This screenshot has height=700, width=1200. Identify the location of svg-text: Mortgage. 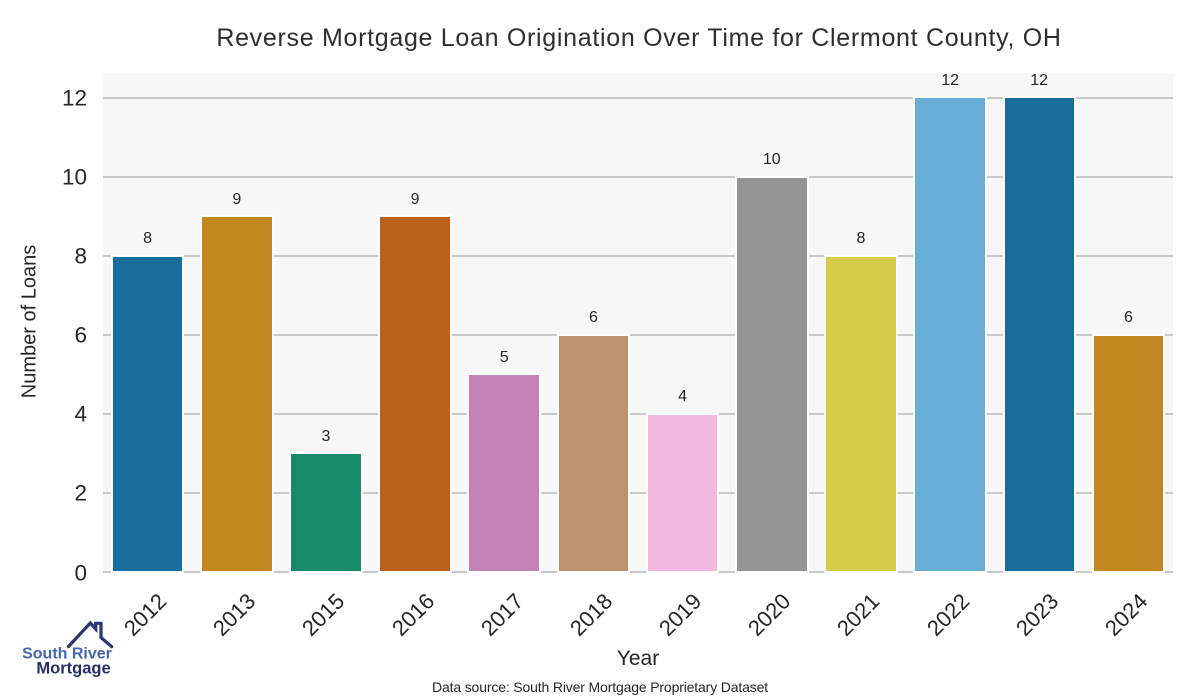
(73, 668).